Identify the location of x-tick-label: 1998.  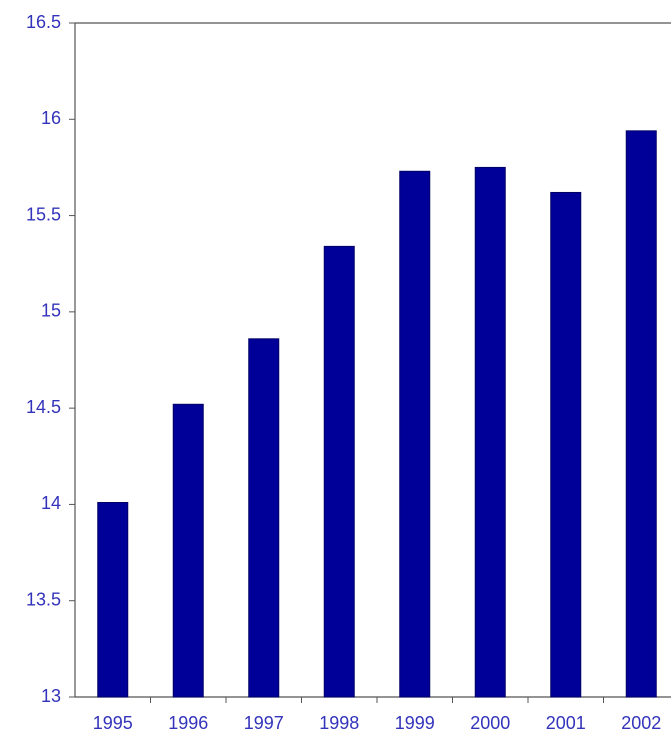
(339, 723).